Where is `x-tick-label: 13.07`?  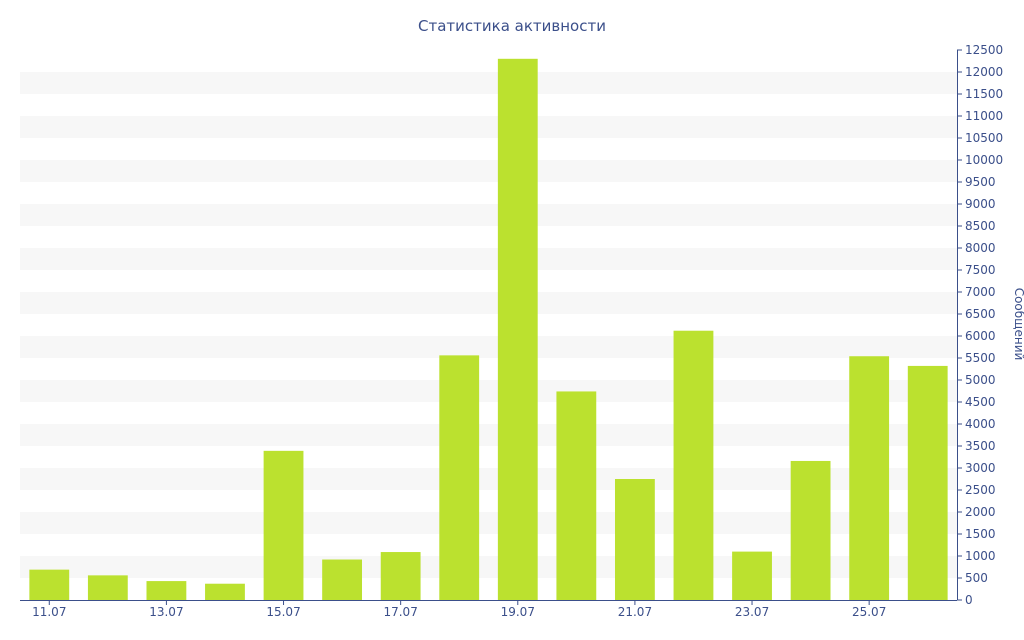 x-tick-label: 13.07 is located at coordinates (166, 612).